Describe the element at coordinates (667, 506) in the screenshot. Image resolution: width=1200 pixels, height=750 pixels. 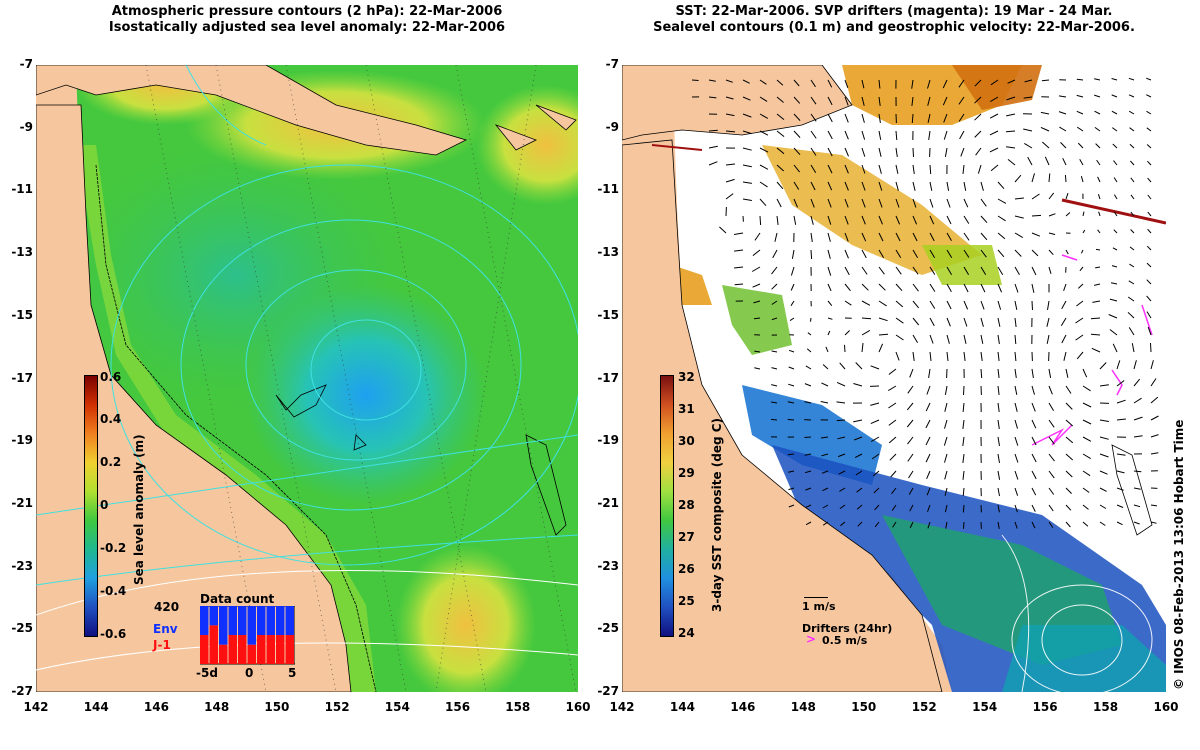
I see `sst-colorbar` at that location.